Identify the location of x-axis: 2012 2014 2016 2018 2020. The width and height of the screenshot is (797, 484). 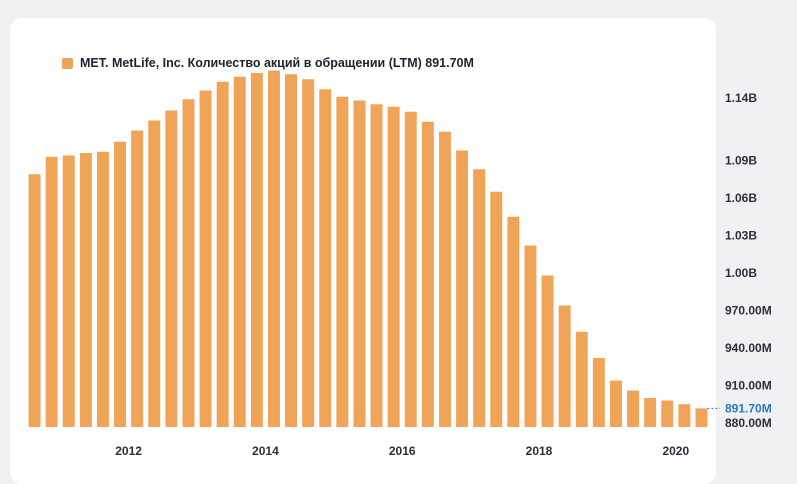
(402, 451).